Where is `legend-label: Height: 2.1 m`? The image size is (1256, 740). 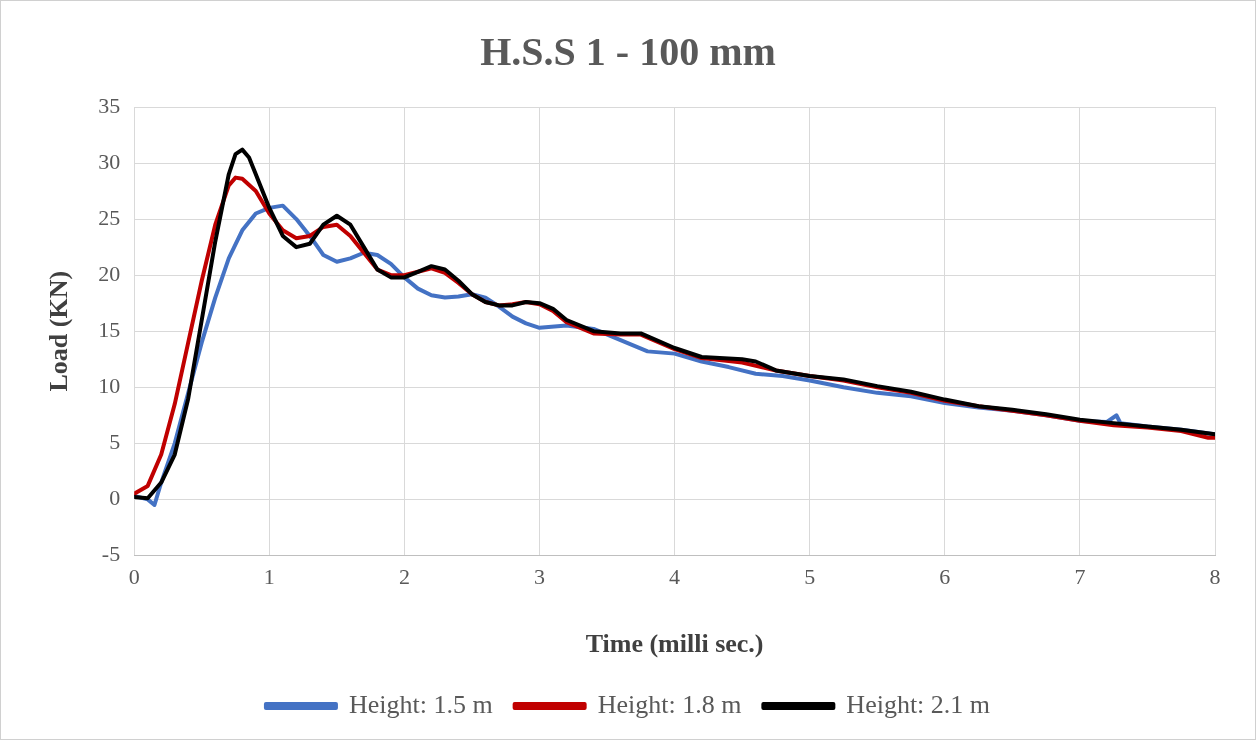
legend-label: Height: 2.1 m is located at coordinates (918, 704).